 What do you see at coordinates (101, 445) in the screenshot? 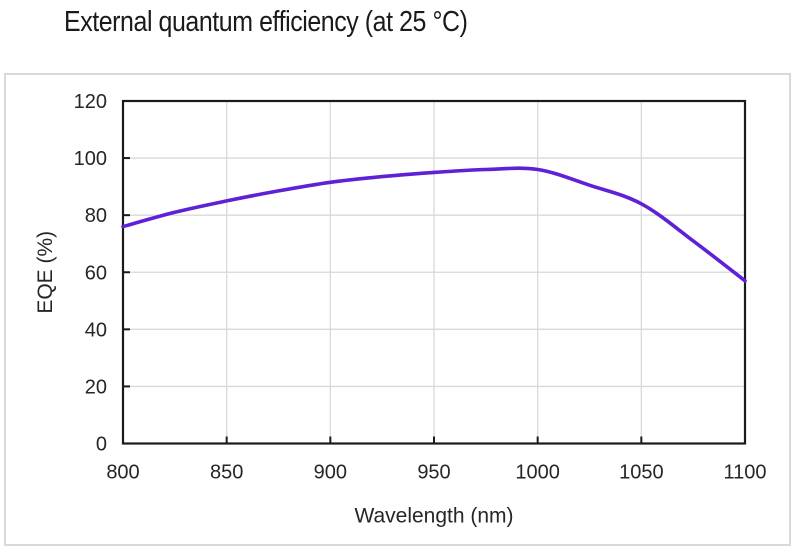
I see `y-tick-label-0: 0` at bounding box center [101, 445].